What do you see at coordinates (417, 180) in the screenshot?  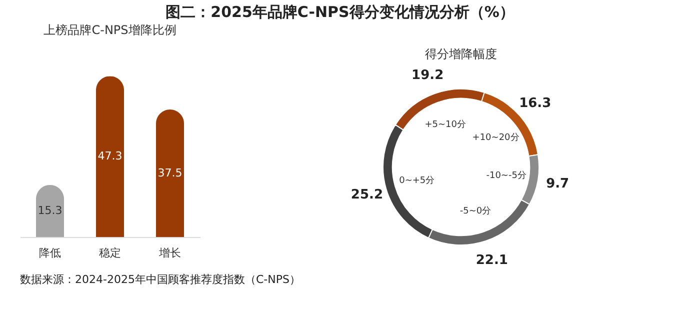 I see `slice-label: 0~+5分` at bounding box center [417, 180].